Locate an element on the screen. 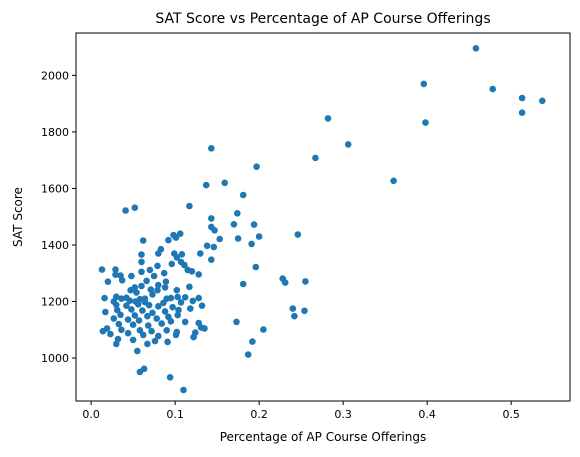  y-tick-label: 1200 is located at coordinates (55, 302).